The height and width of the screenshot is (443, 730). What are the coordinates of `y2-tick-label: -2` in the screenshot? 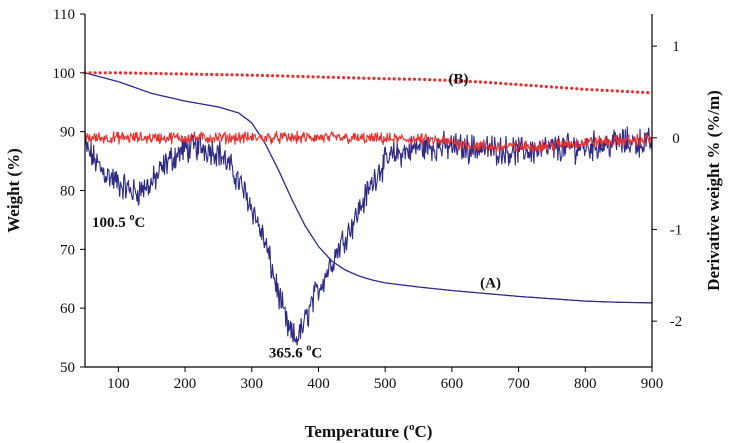 It's located at (676, 322).